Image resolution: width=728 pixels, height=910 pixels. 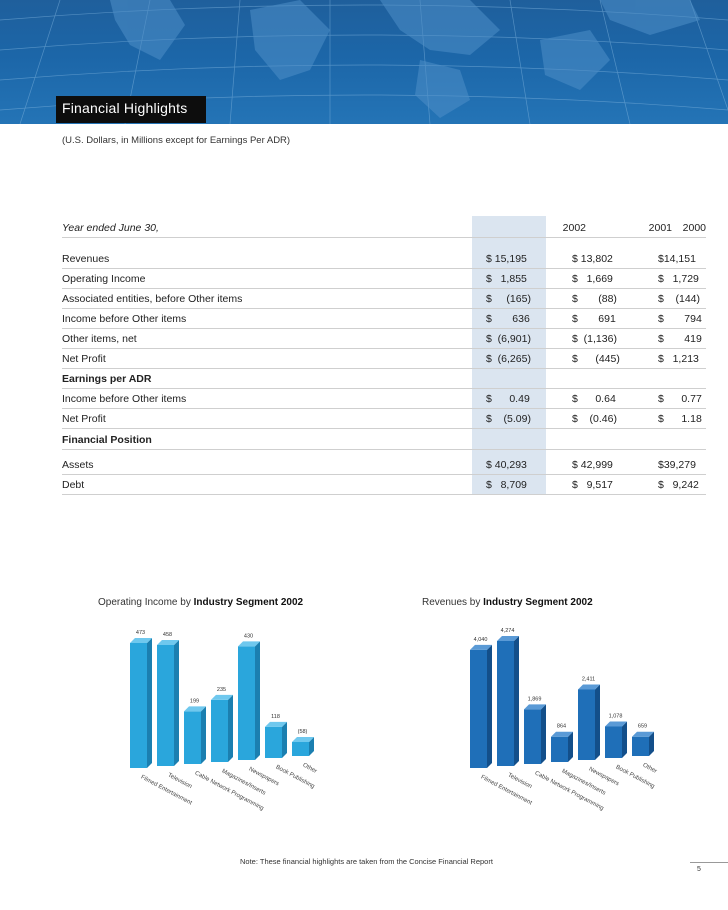 I want to click on value-2000: $14,151, so click(x=677, y=259).